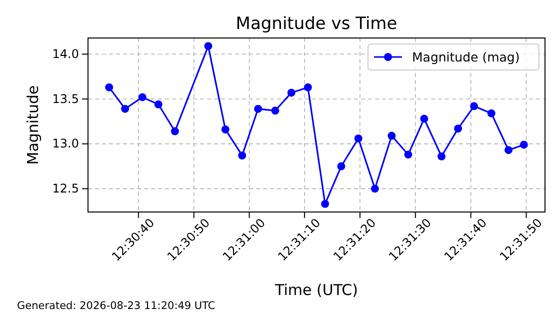 The height and width of the screenshot is (314, 560). Describe the element at coordinates (466, 57) in the screenshot. I see `legend-label: Magnitude (mag)` at that location.